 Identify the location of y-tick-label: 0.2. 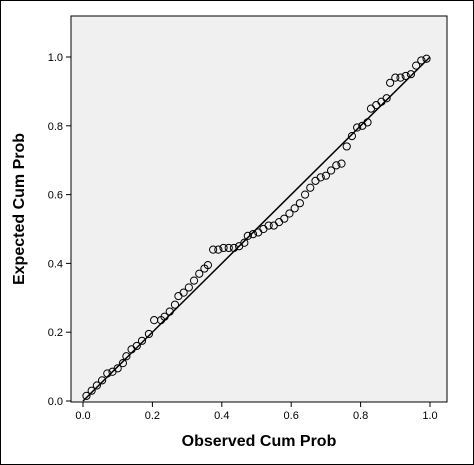
(55, 333).